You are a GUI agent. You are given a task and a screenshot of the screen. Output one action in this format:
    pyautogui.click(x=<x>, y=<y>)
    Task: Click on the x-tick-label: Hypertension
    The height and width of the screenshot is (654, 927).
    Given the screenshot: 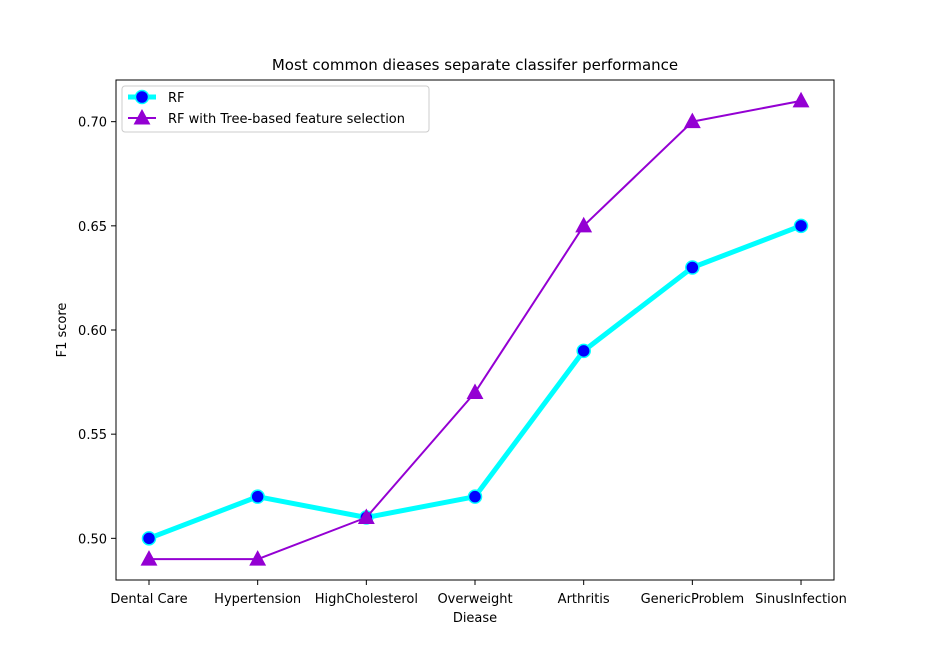 What is the action you would take?
    pyautogui.click(x=257, y=599)
    